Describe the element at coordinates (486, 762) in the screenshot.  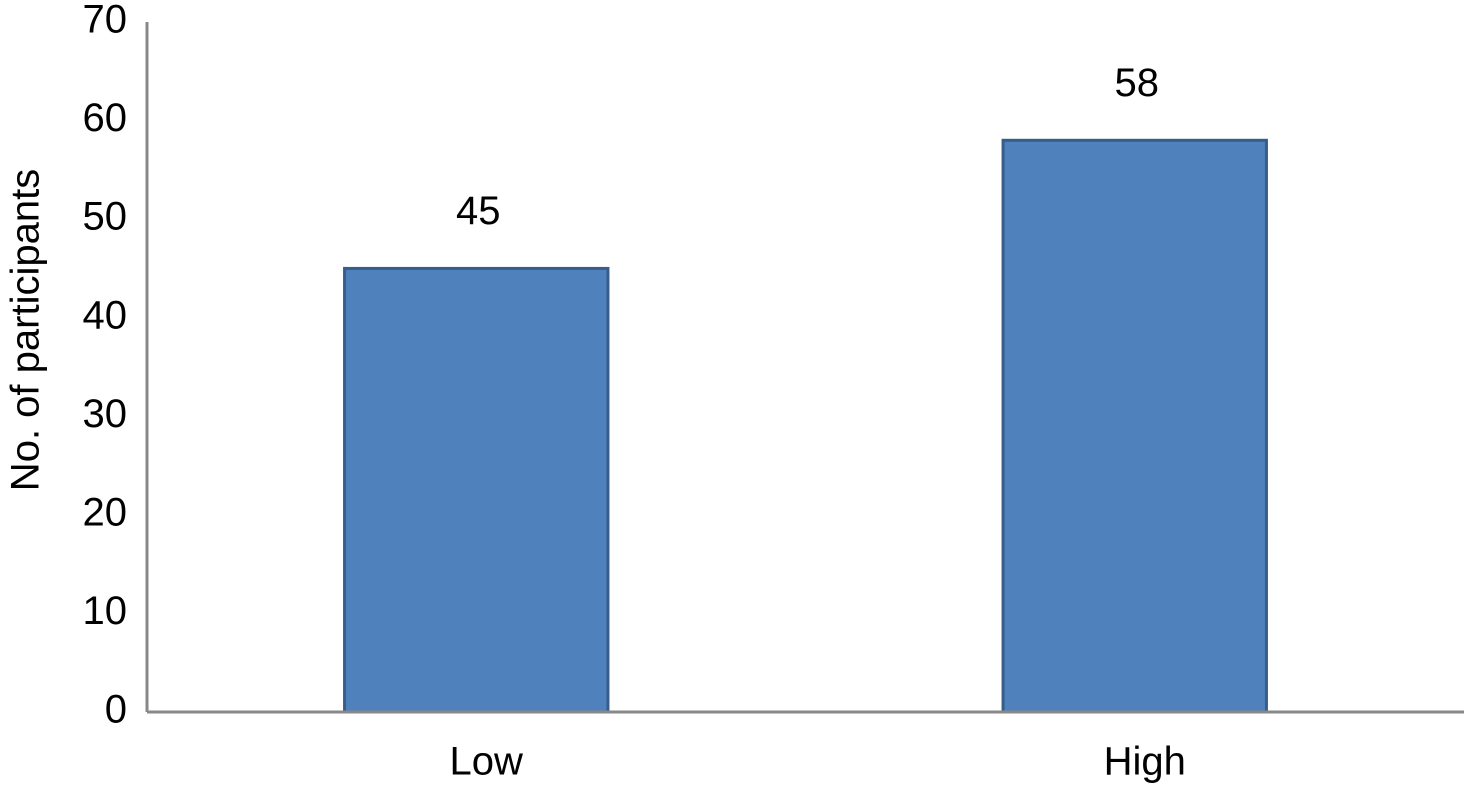
I see `x-tick-label: Low` at that location.